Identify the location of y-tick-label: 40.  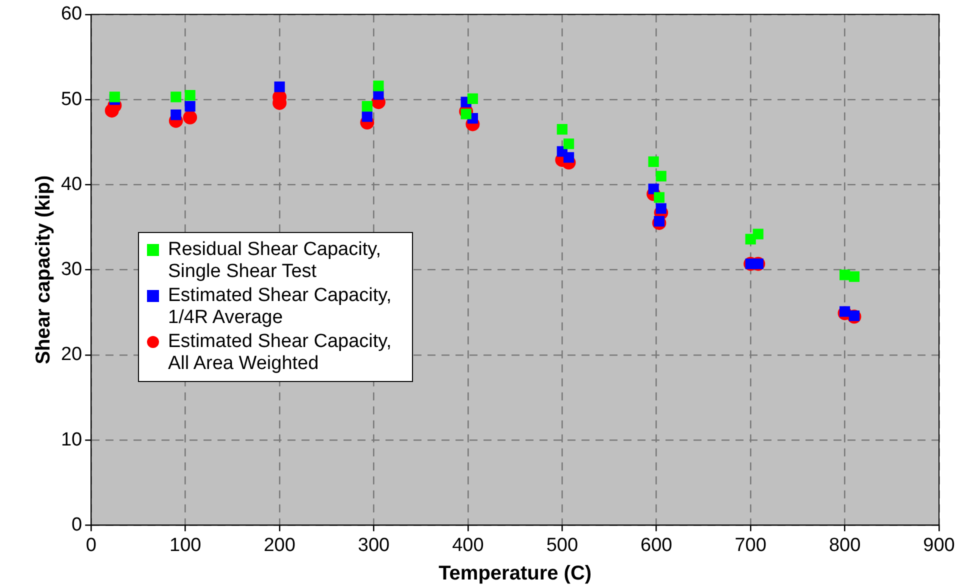
(71, 184).